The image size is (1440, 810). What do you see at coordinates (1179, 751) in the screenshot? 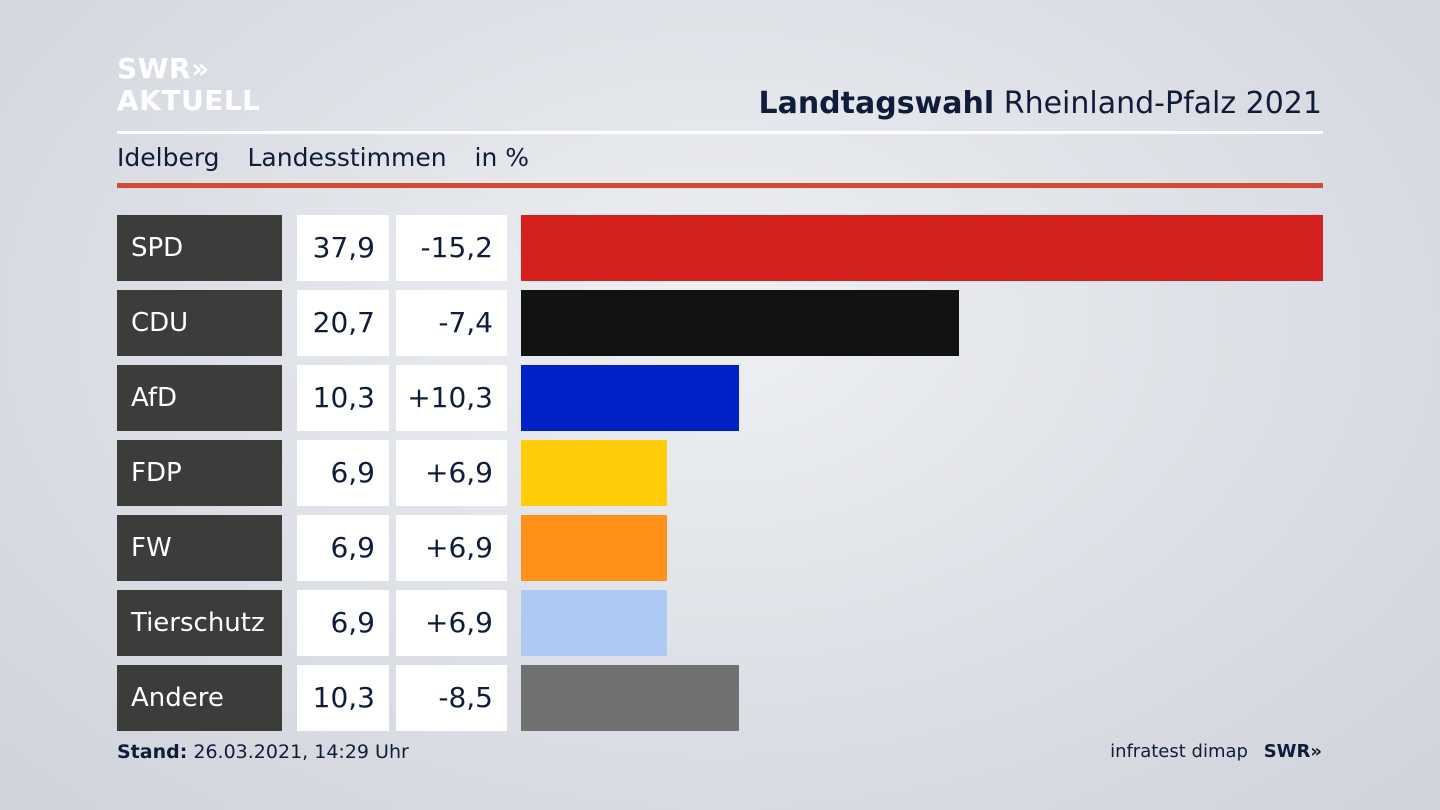
I see `source-name: infratest dimap` at bounding box center [1179, 751].